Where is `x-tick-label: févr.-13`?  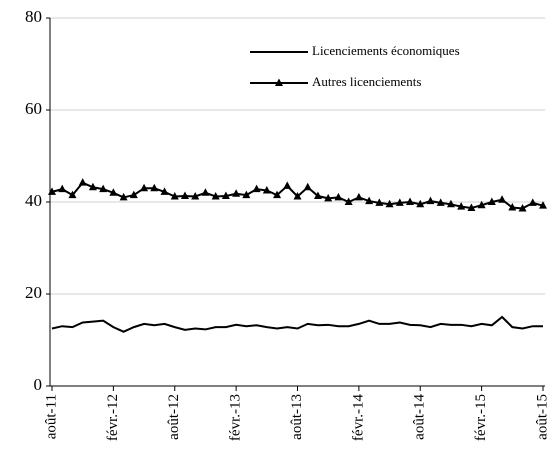
x-tick-label: févr.-13 is located at coordinates (236, 417).